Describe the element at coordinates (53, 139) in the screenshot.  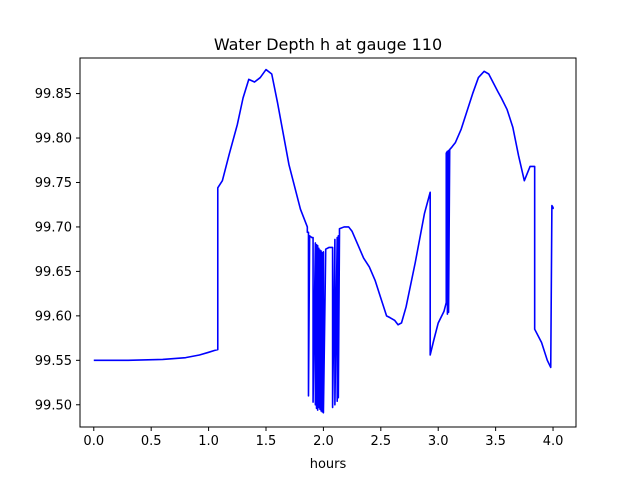
I see `y-tick-label: 99.80` at that location.